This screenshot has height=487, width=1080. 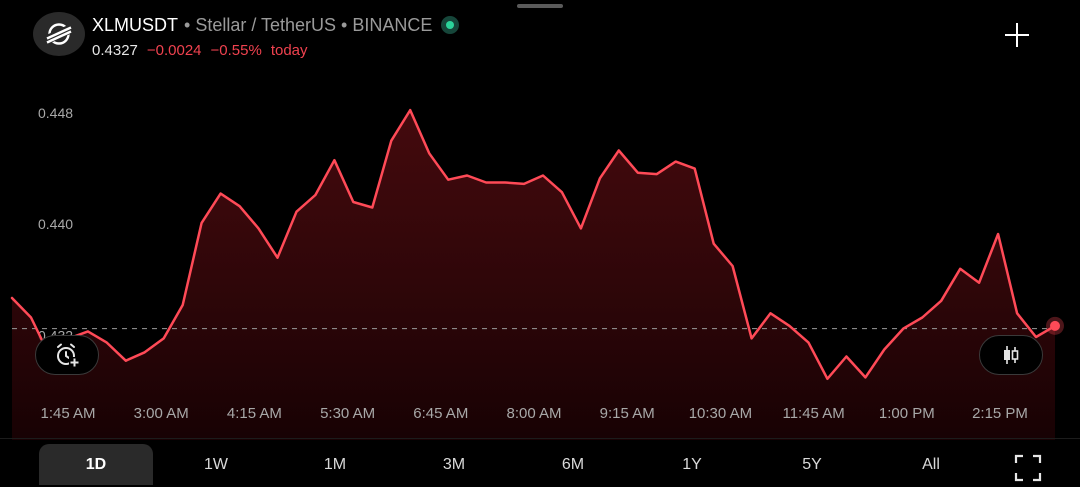 I want to click on tab-1m: 1M, so click(x=335, y=464).